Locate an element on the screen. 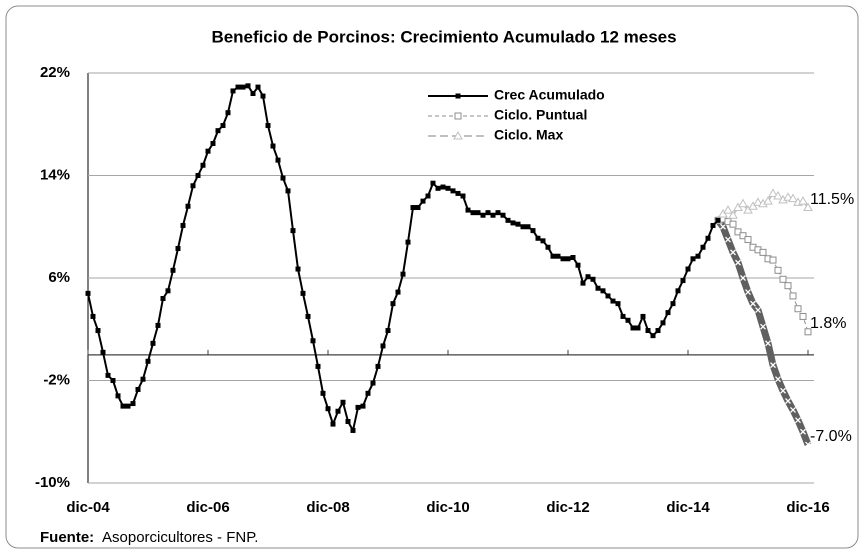 The height and width of the screenshot is (555, 865). y-tick-label: -2% is located at coordinates (56, 379).